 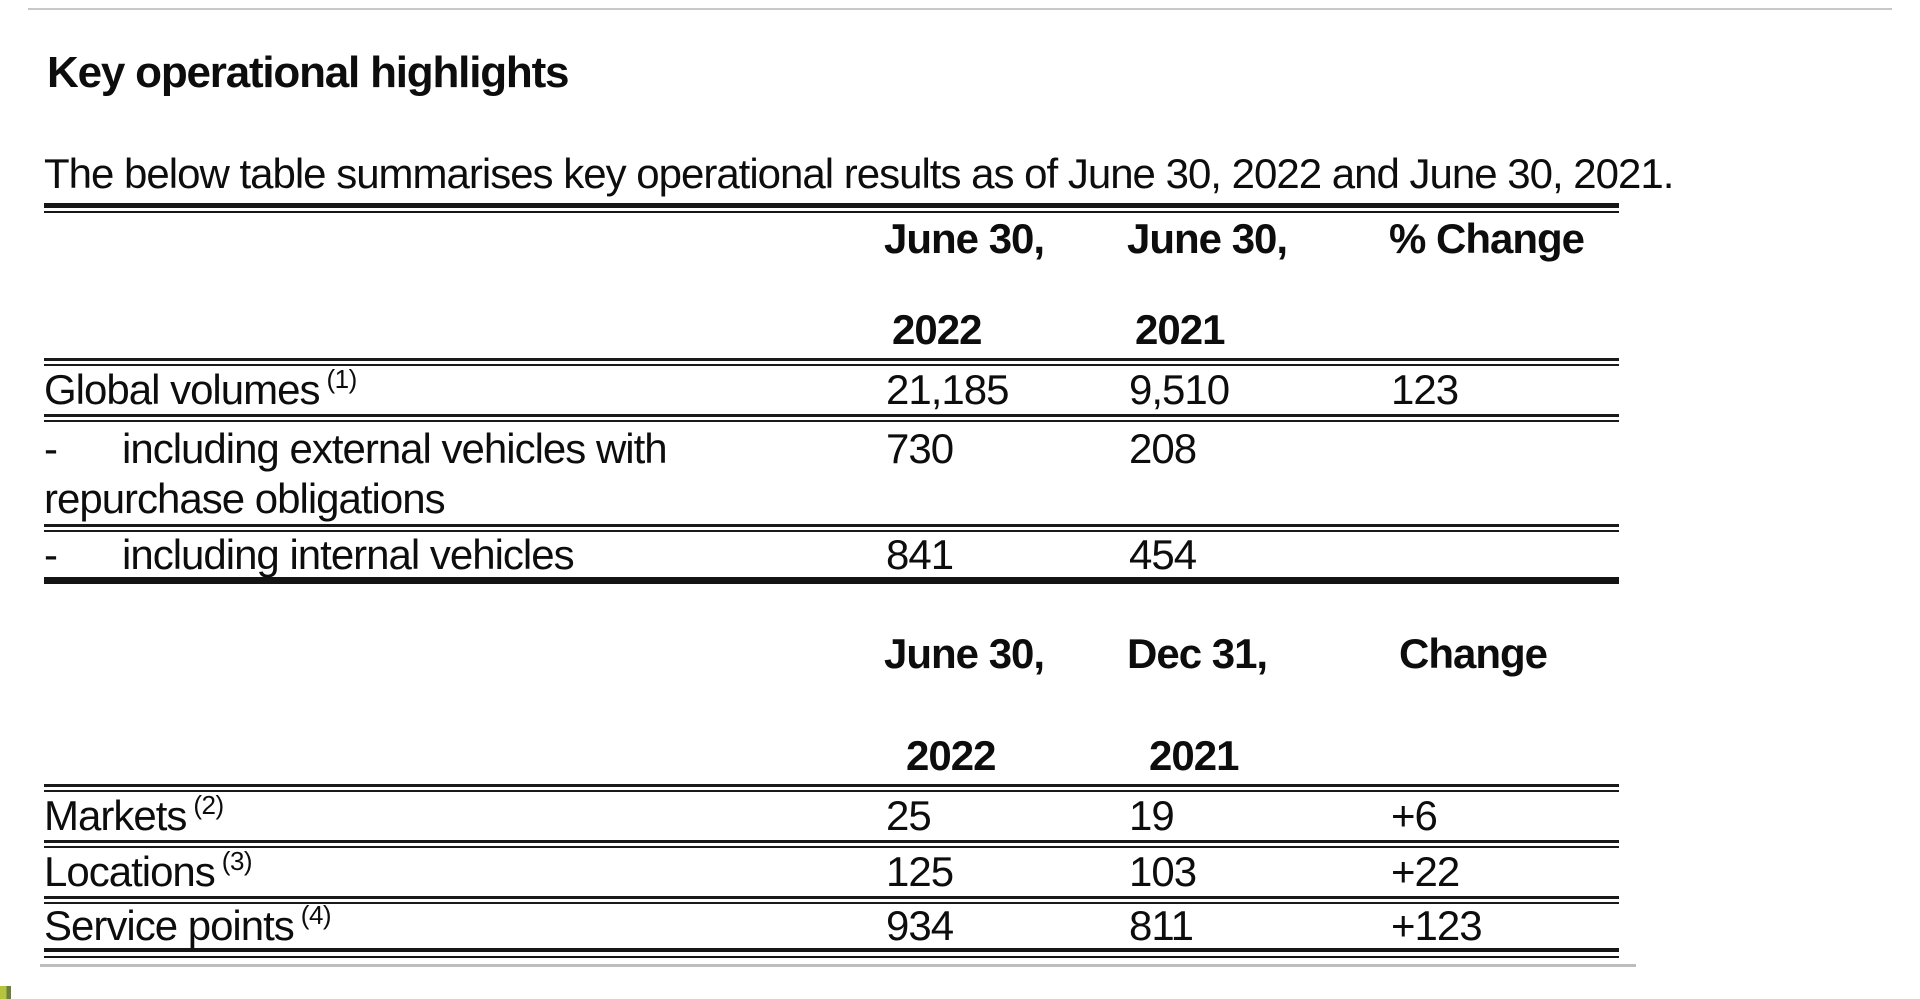 I want to click on row-label: including internal vehicles, so click(x=348, y=554).